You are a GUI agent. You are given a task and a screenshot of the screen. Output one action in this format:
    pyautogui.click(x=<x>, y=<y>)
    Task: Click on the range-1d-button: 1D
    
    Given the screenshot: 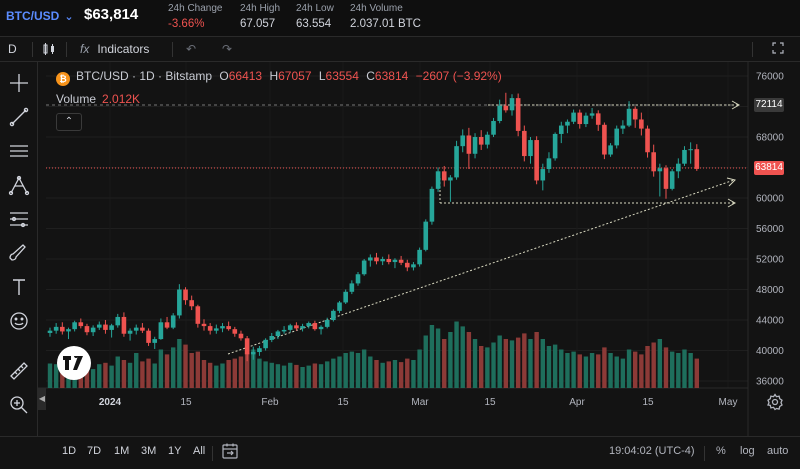 What is the action you would take?
    pyautogui.click(x=69, y=451)
    